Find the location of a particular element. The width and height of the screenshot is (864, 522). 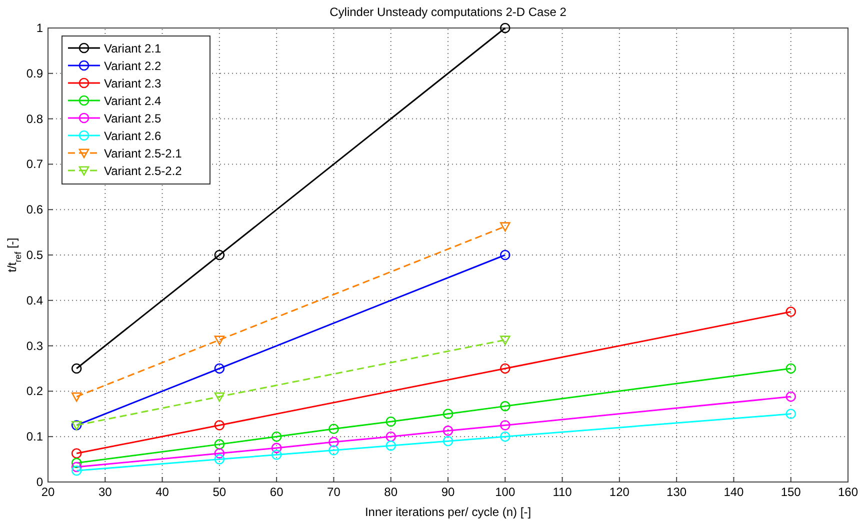

y-tick-label: 0.9 is located at coordinates (35, 73).